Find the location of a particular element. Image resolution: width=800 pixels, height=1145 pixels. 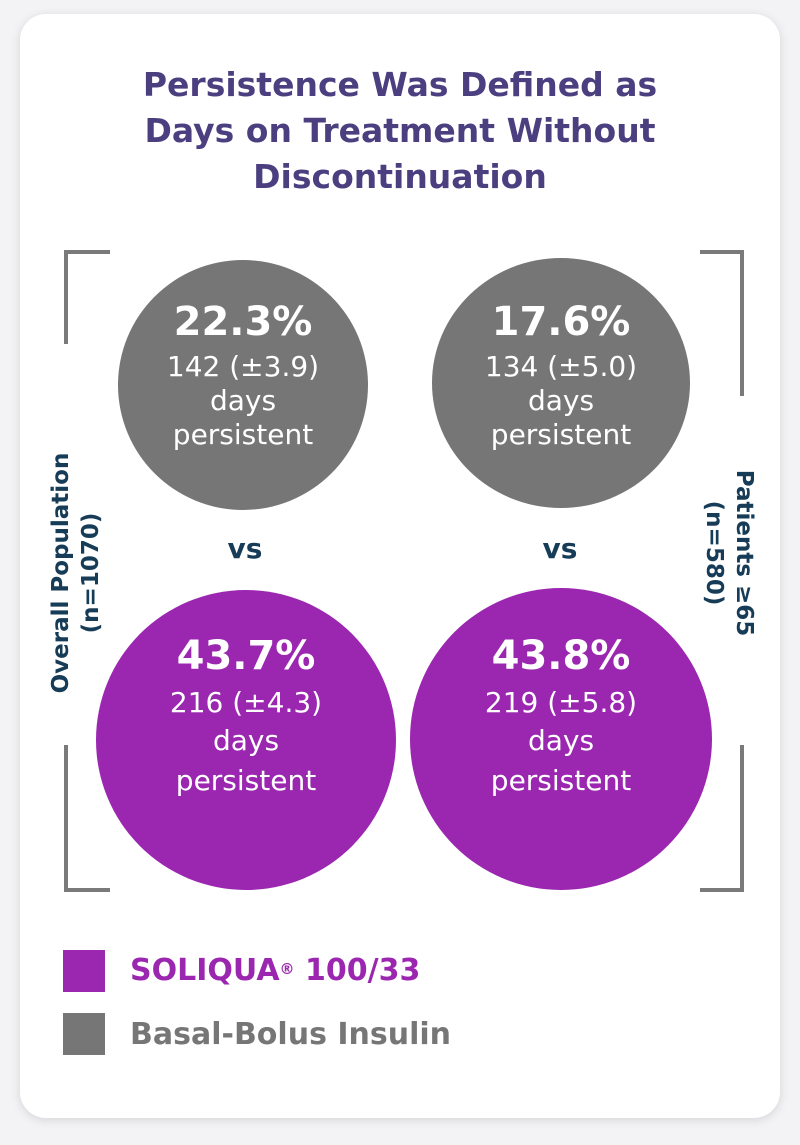

legend-swatch-basal-bolus is located at coordinates (84, 1034).